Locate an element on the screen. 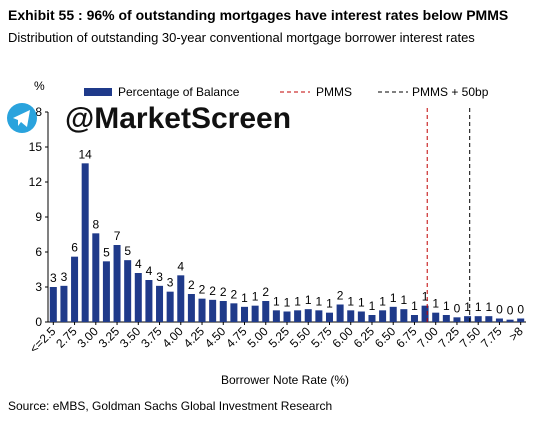 This screenshot has width=546, height=426. x-tick-label: 5.25 is located at coordinates (279, 337).